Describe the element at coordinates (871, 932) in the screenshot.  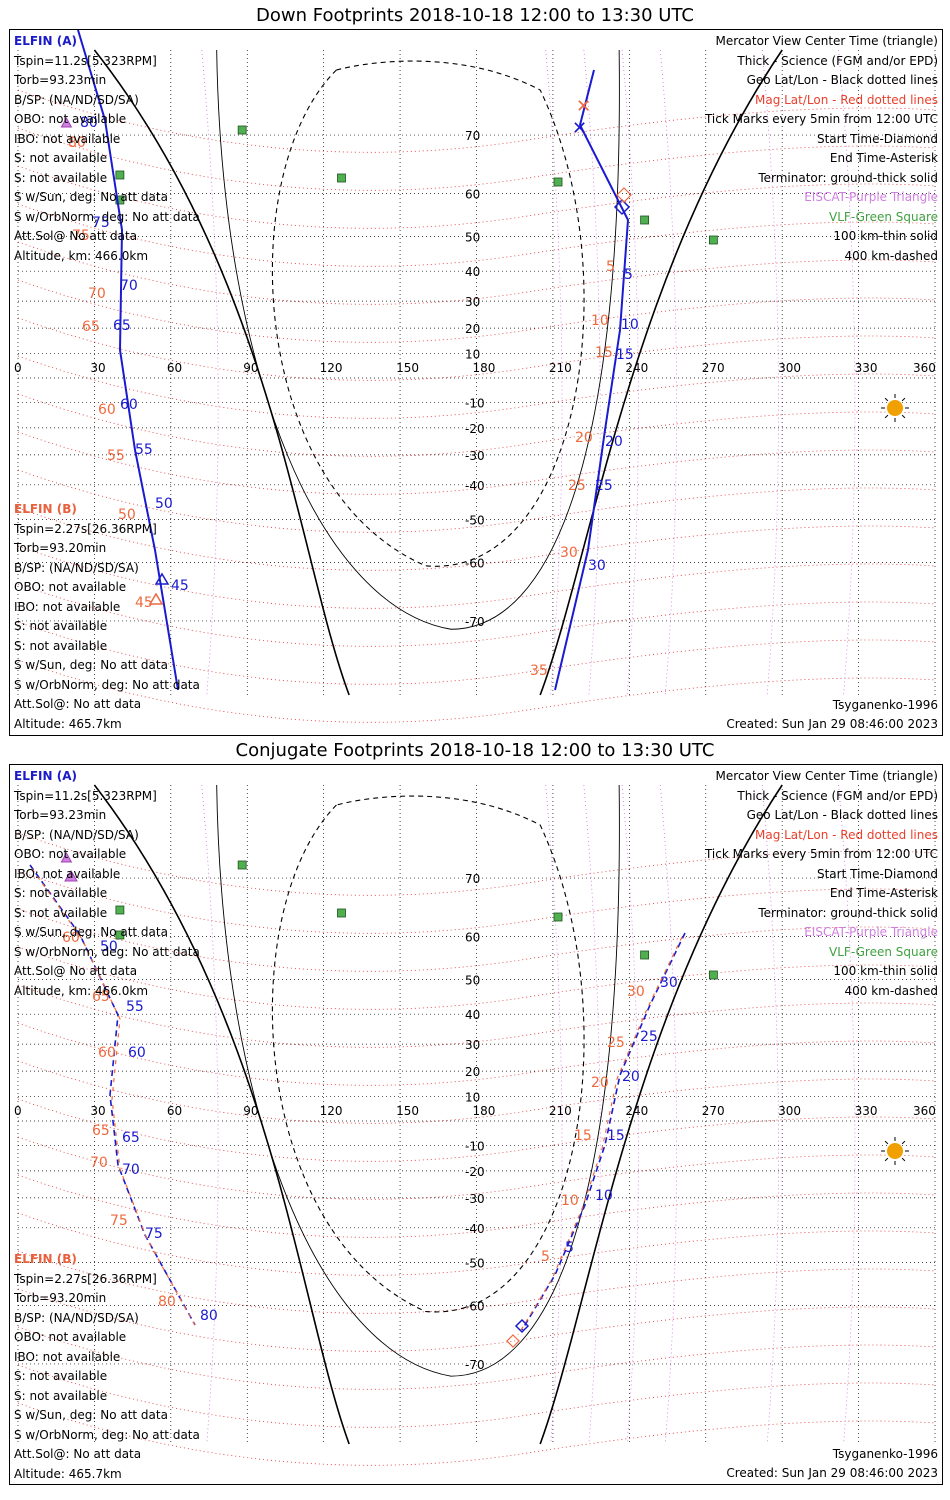
I see `legend-item: EISCAT-Purple Triangle` at that location.